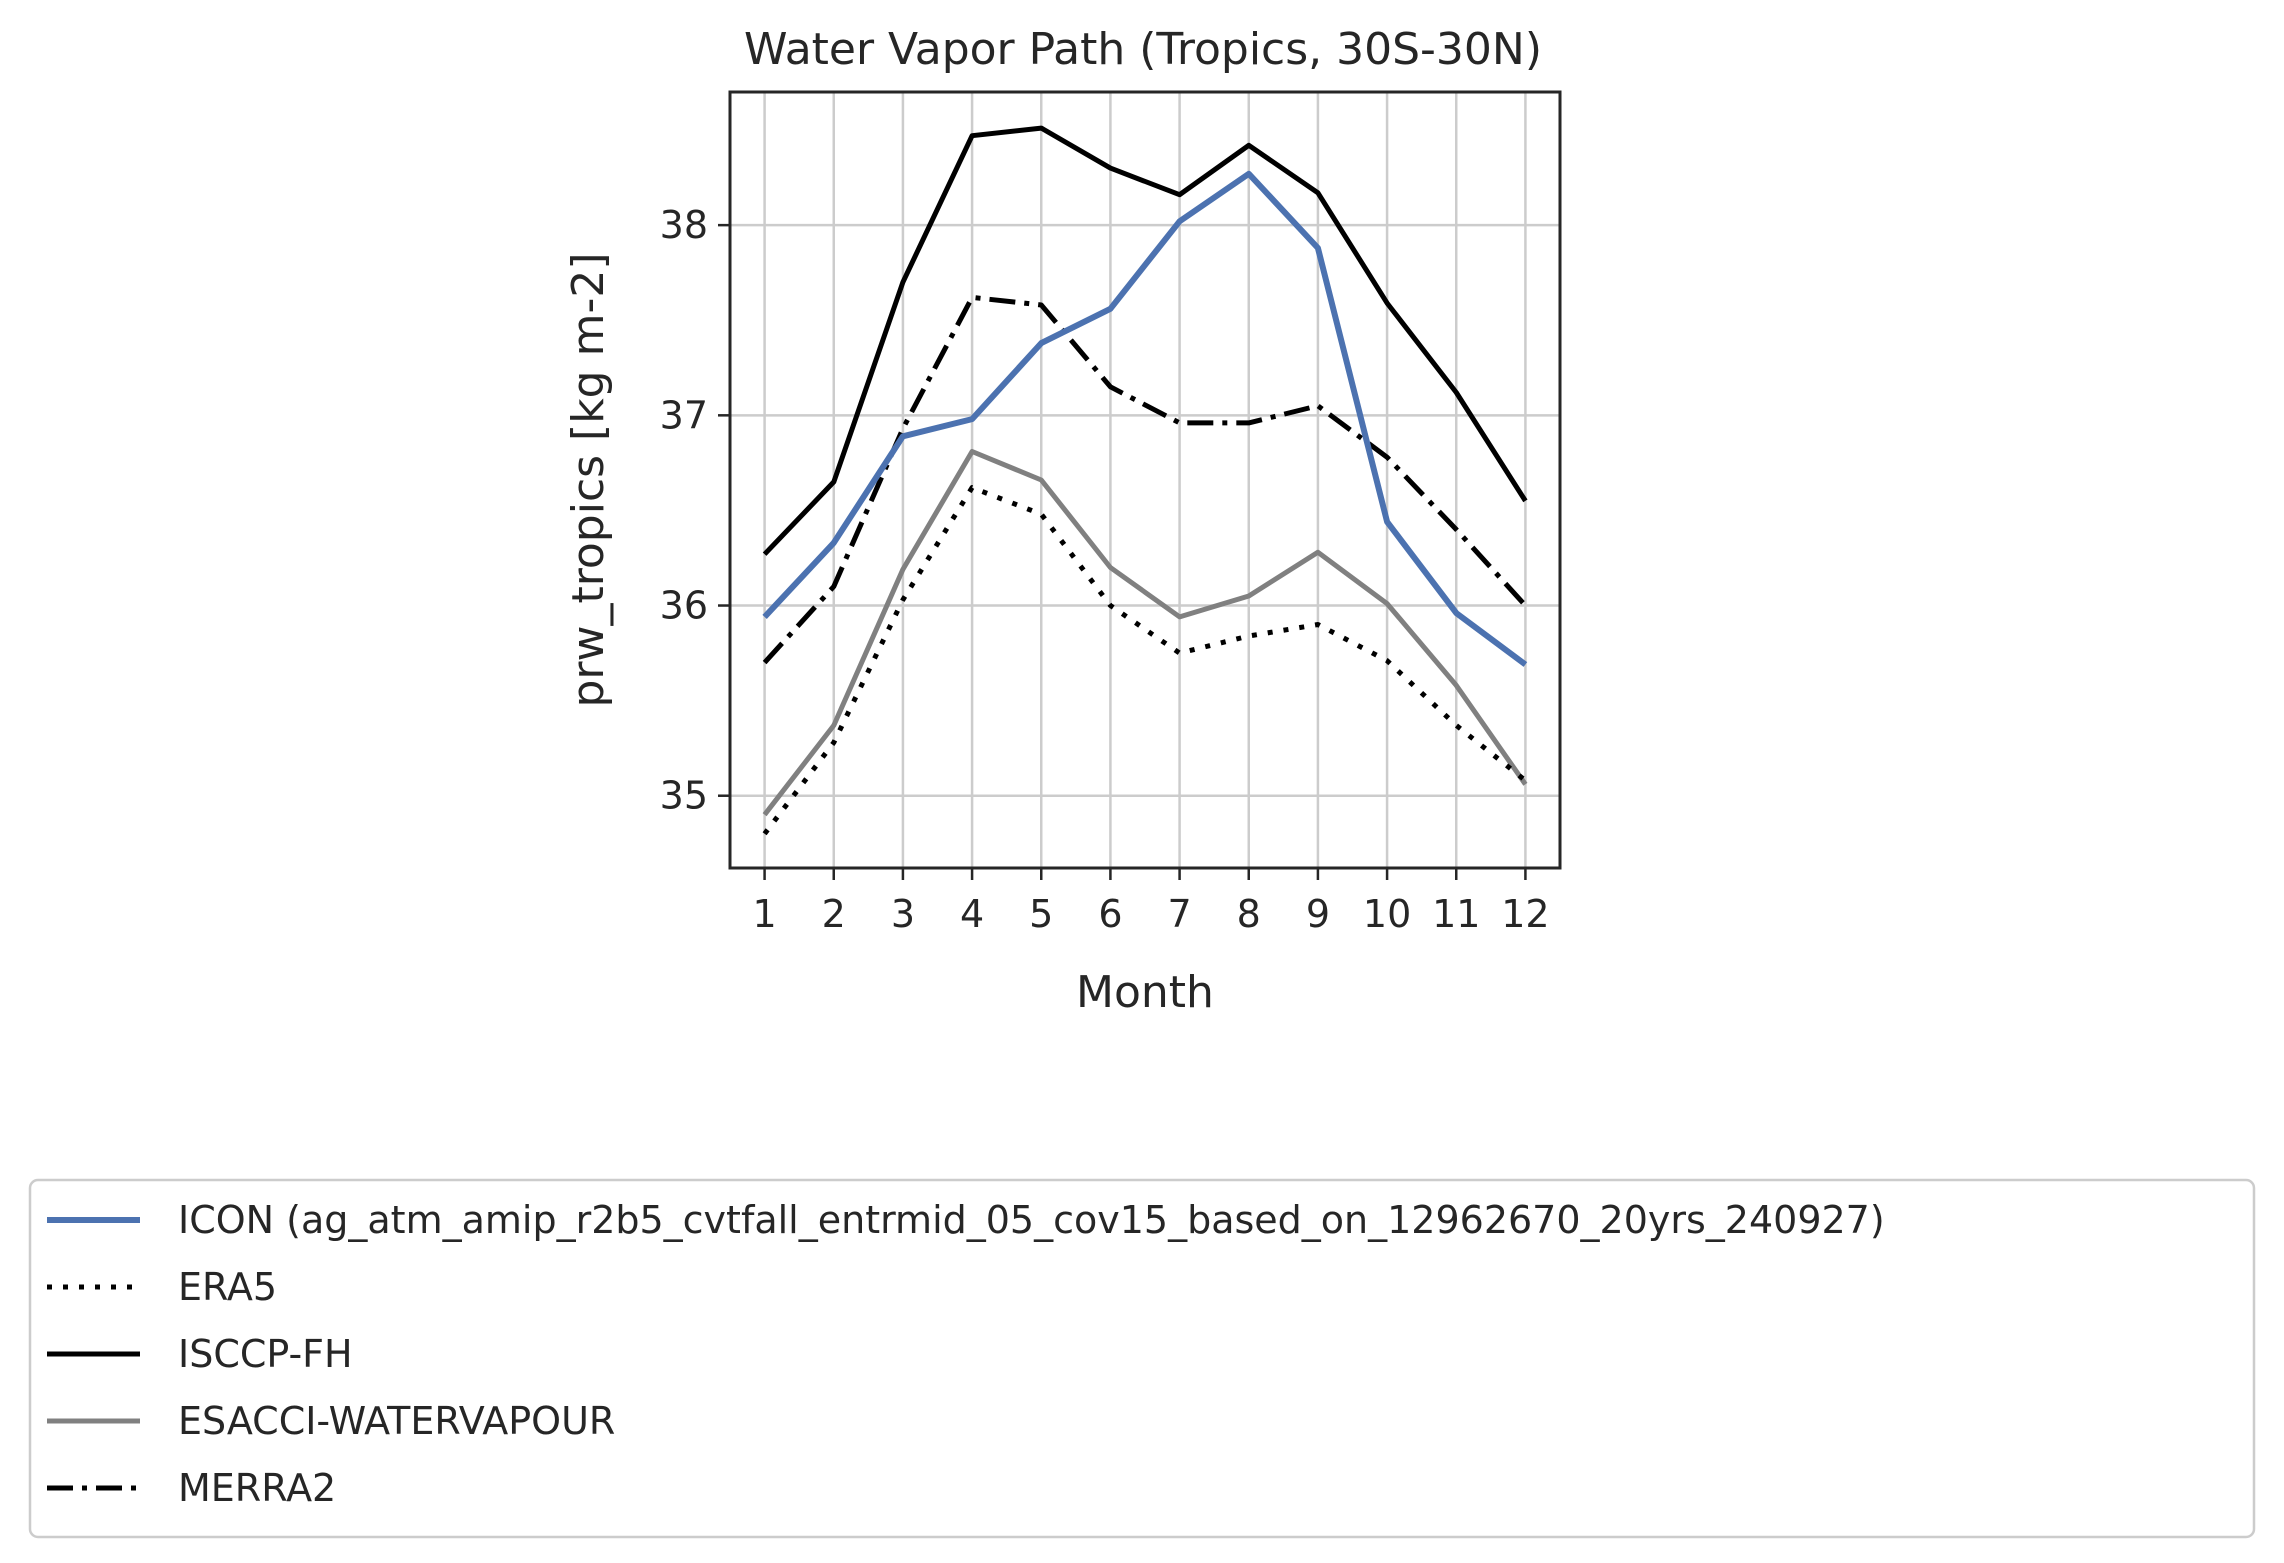 The width and height of the screenshot is (2284, 1563). Describe the element at coordinates (1041, 914) in the screenshot. I see `x-tick-label: 5` at that location.